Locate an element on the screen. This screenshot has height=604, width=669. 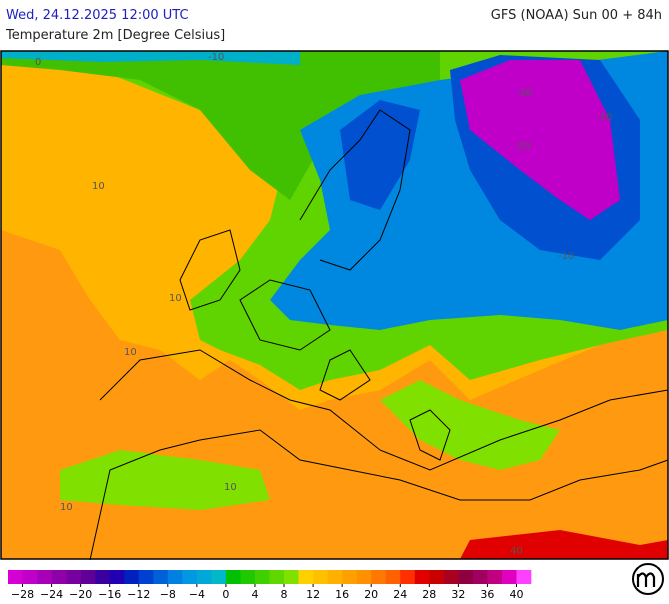
legend-tick-label: 0 is located at coordinates (225, 594).